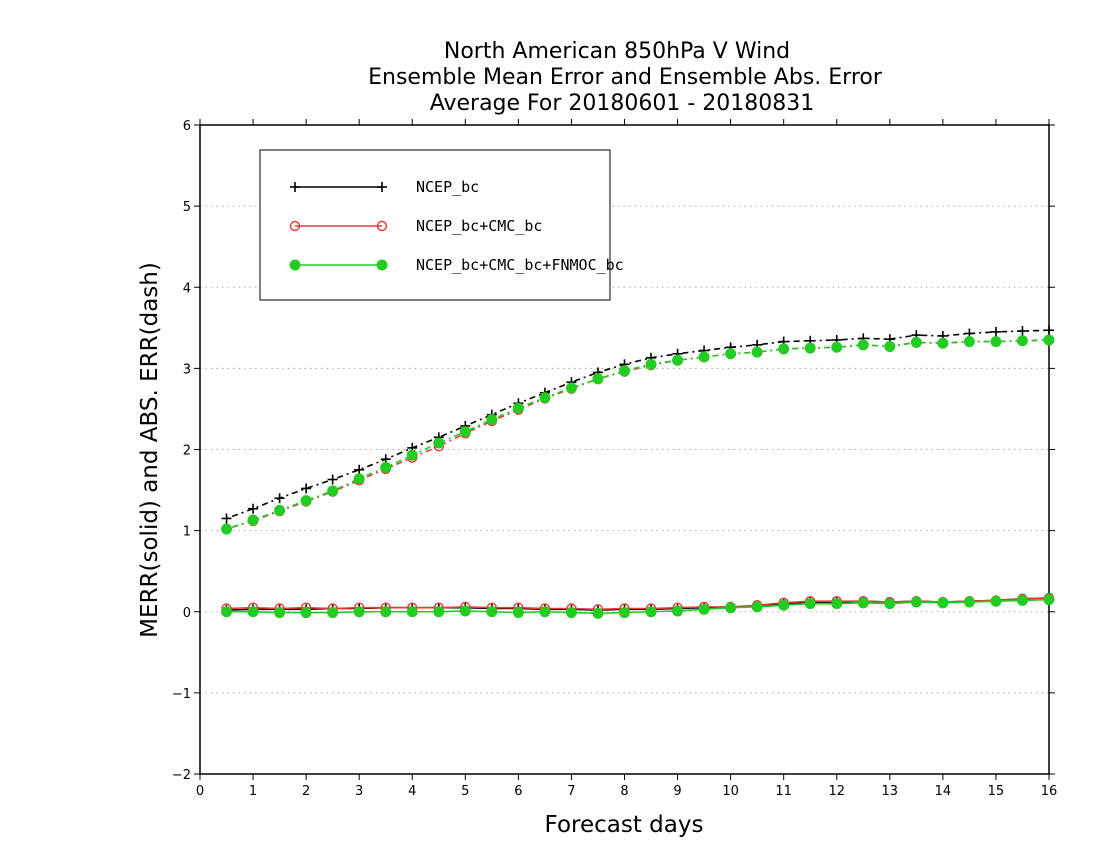  Describe the element at coordinates (622, 103) in the screenshot. I see `chart-title-line-3: Average For 20180601 - 20180831` at that location.